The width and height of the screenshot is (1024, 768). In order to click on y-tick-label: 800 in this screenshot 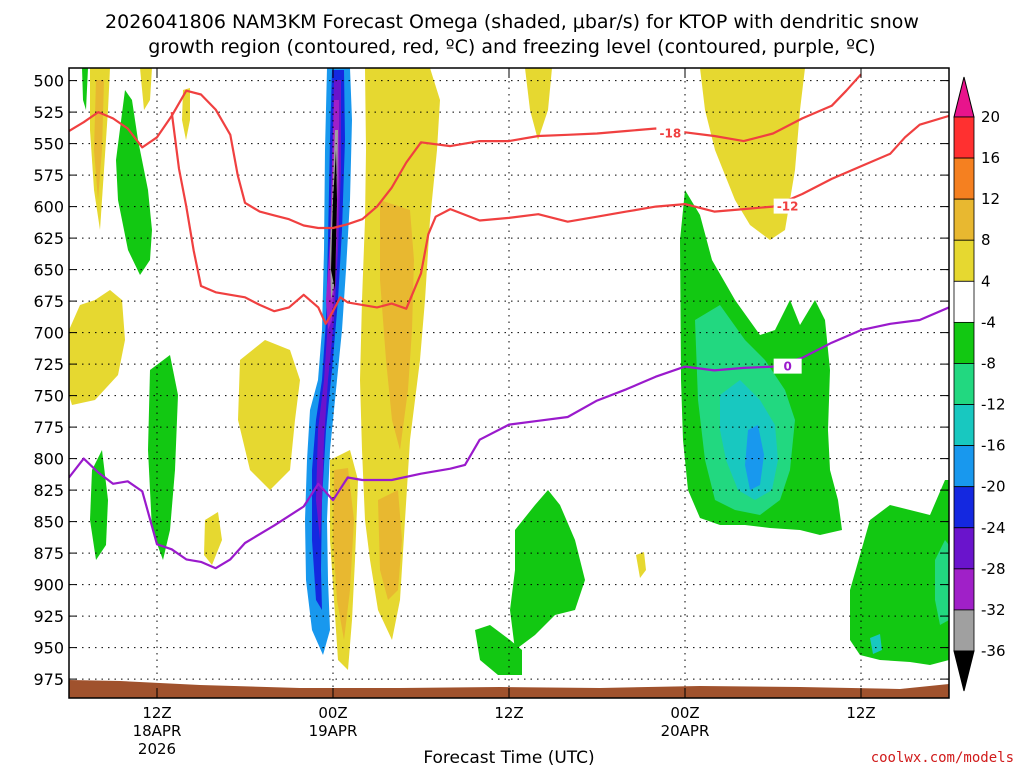, I will do `click(48, 459)`.